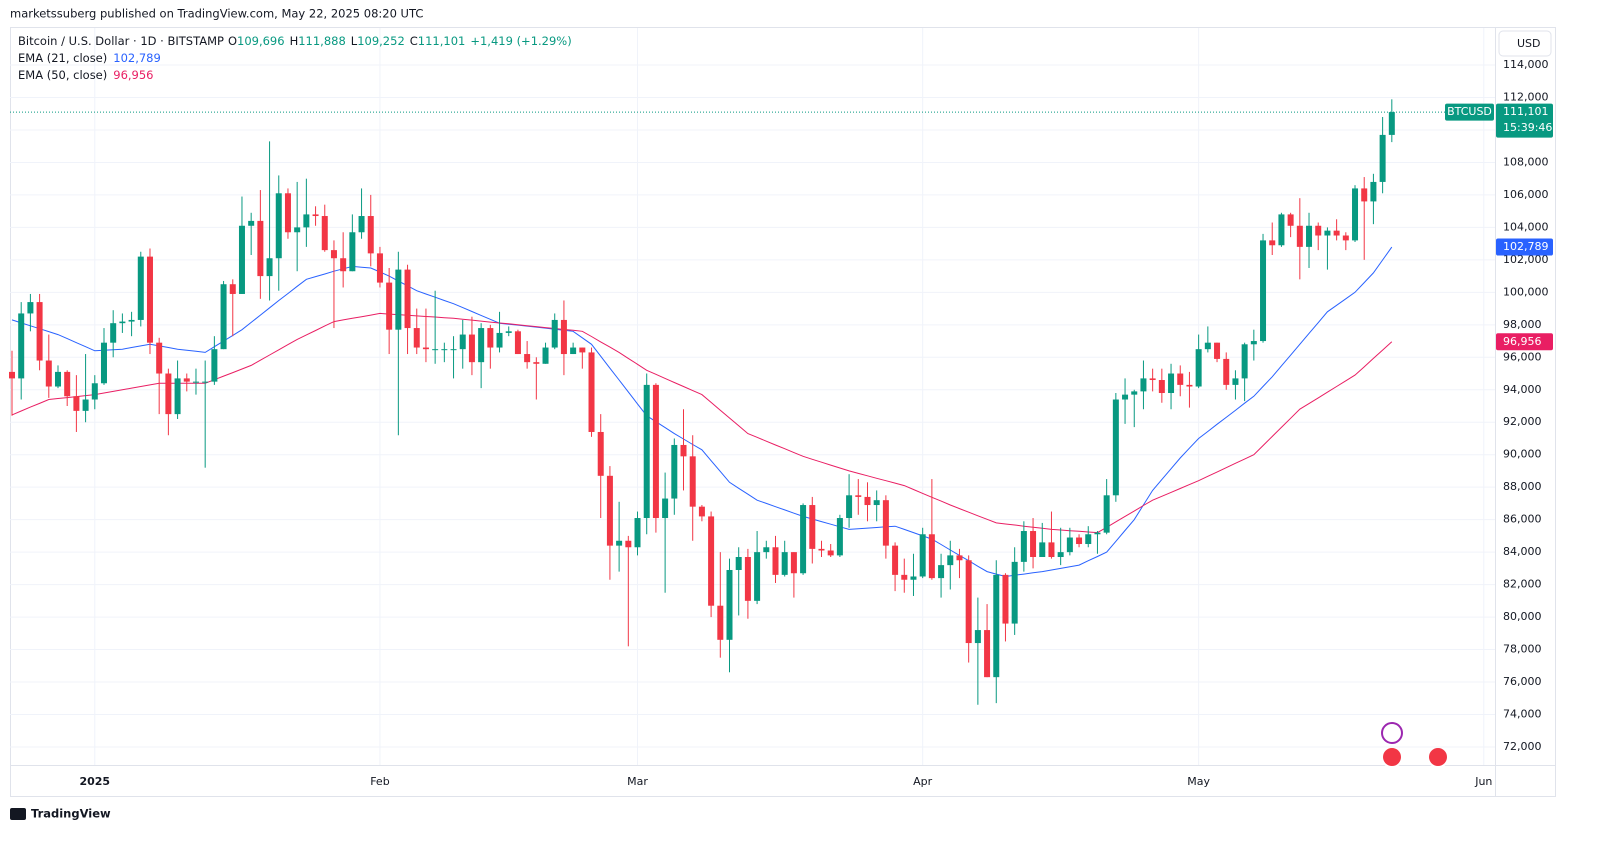  Describe the element at coordinates (1522, 324) in the screenshot. I see `y-tick-label: 98,000` at that location.